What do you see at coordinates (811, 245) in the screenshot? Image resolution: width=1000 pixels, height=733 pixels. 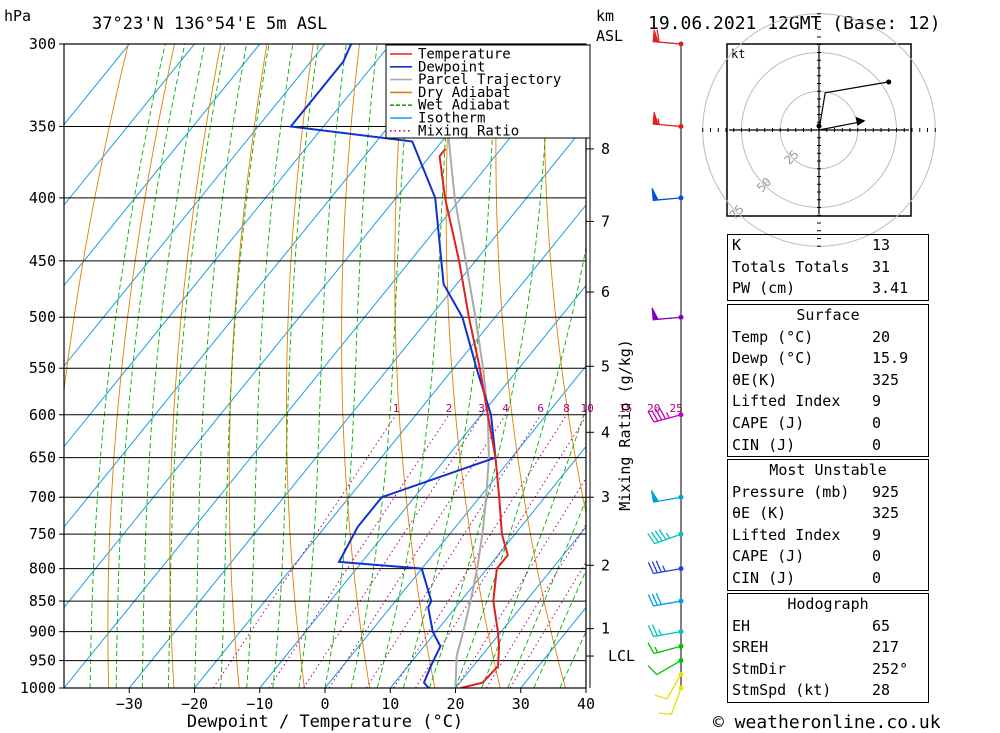 I see `index-row-k: K 13` at bounding box center [811, 245].